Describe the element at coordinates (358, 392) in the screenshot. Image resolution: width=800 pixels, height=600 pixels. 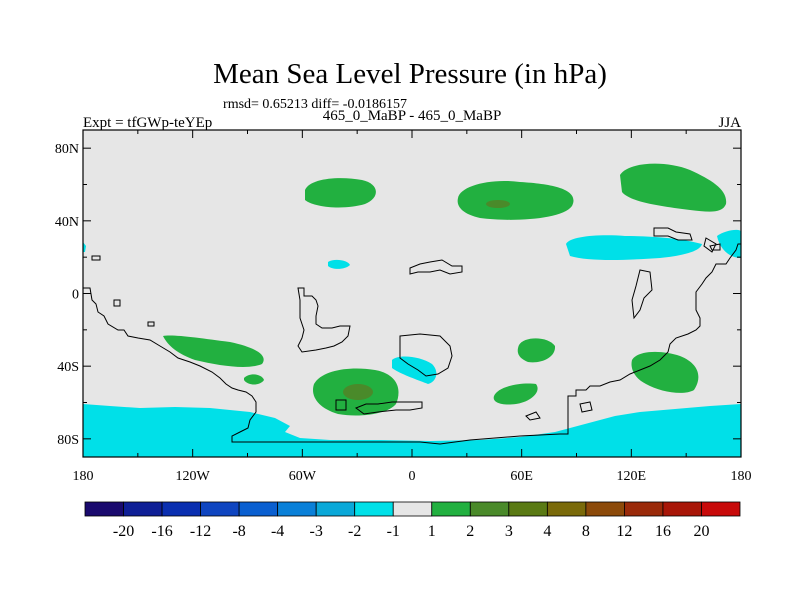
I see `anomaly-region-south-atlantic-core` at that location.